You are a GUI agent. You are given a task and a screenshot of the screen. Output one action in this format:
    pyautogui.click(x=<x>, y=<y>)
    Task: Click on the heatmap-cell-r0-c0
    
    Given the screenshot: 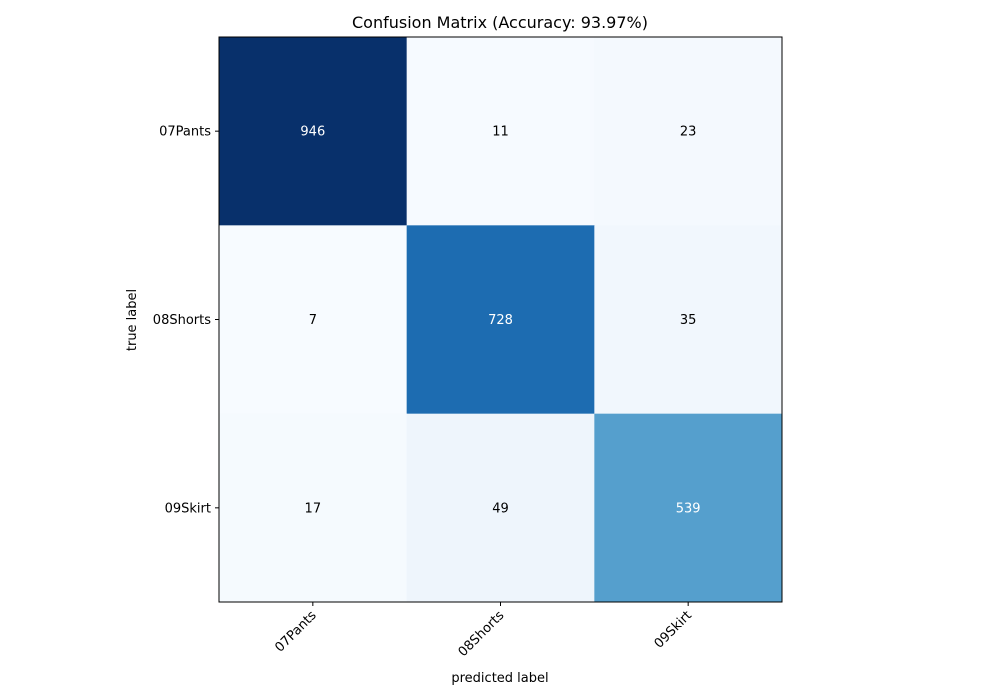 What is the action you would take?
    pyautogui.click(x=313, y=131)
    